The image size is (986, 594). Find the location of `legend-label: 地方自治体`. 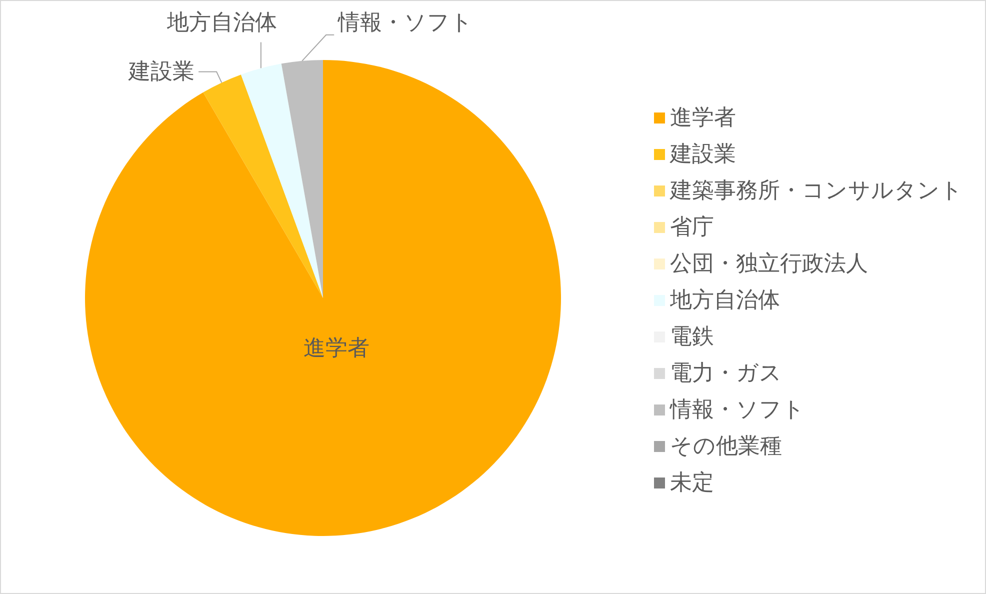

legend-label: 地方自治体 is located at coordinates (724, 300).